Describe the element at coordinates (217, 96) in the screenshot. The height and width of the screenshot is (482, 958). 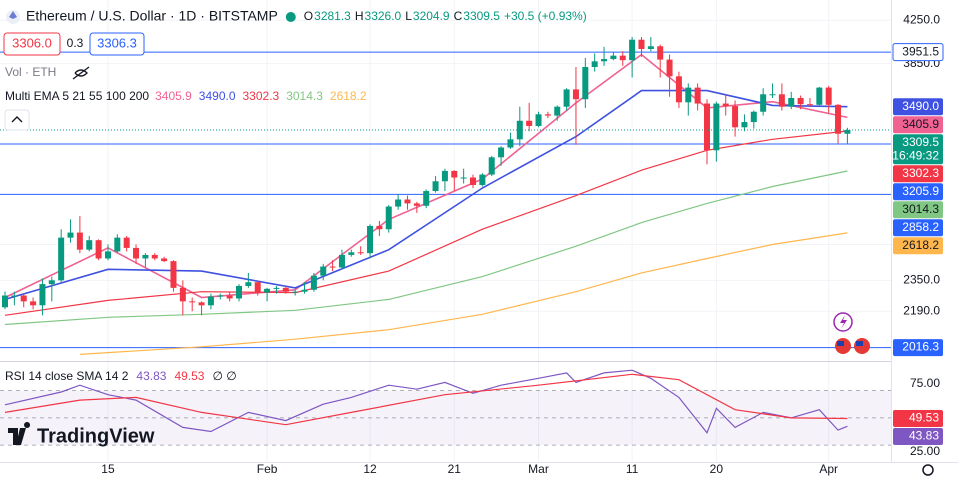
I see `indicator-value: 3490.0` at that location.